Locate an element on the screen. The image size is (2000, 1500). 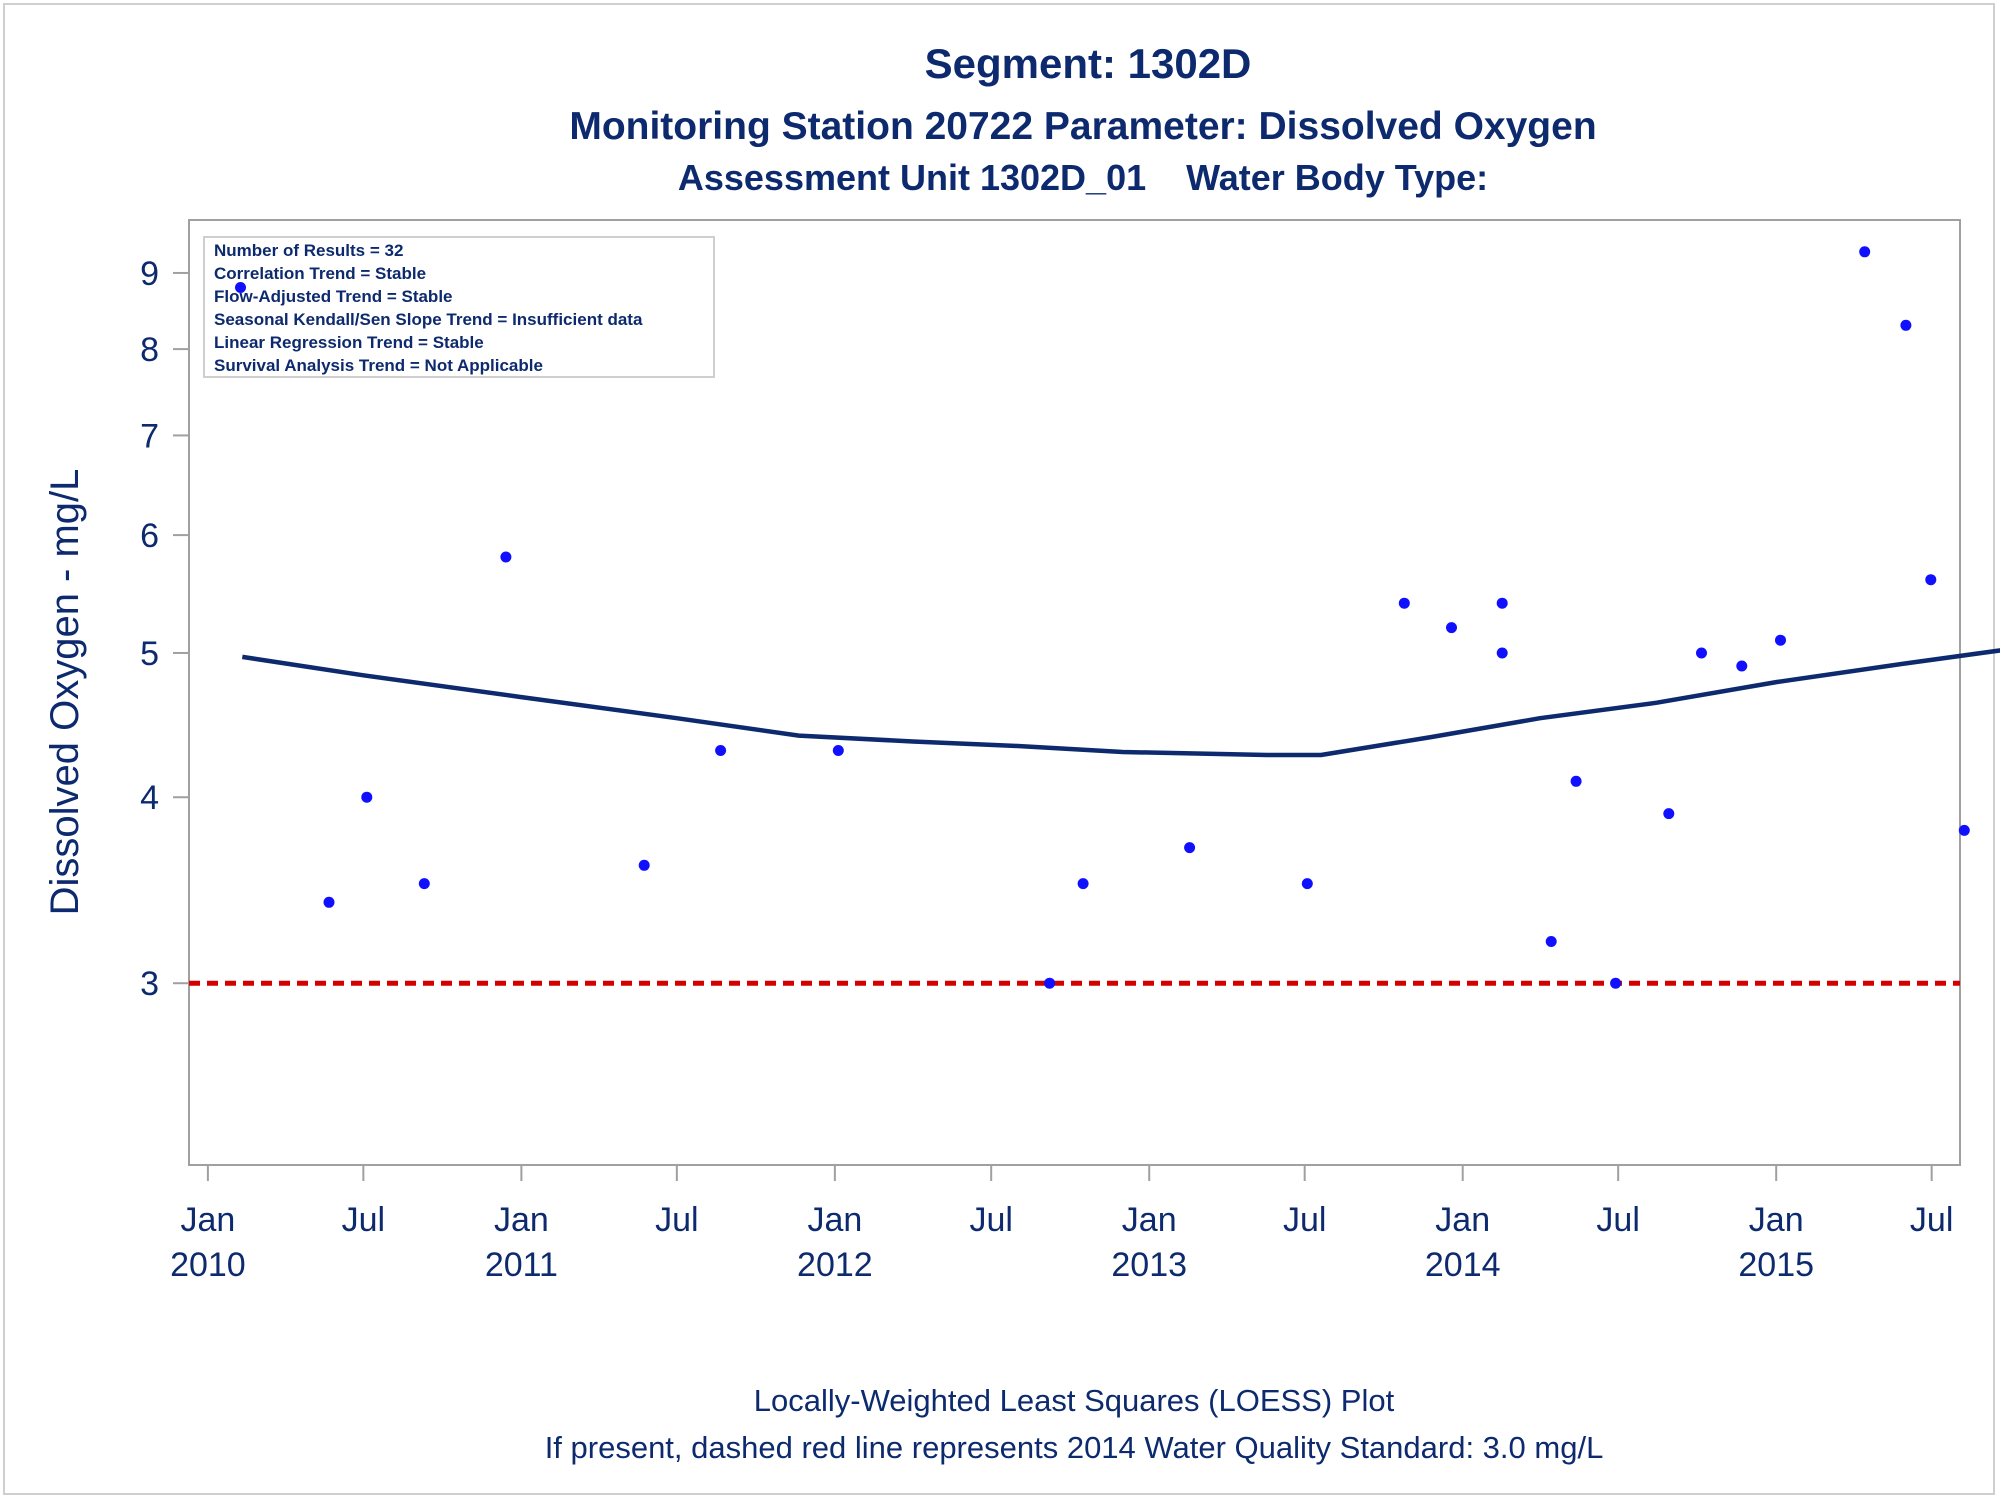
y-tick-label: 9 is located at coordinates (149, 274).